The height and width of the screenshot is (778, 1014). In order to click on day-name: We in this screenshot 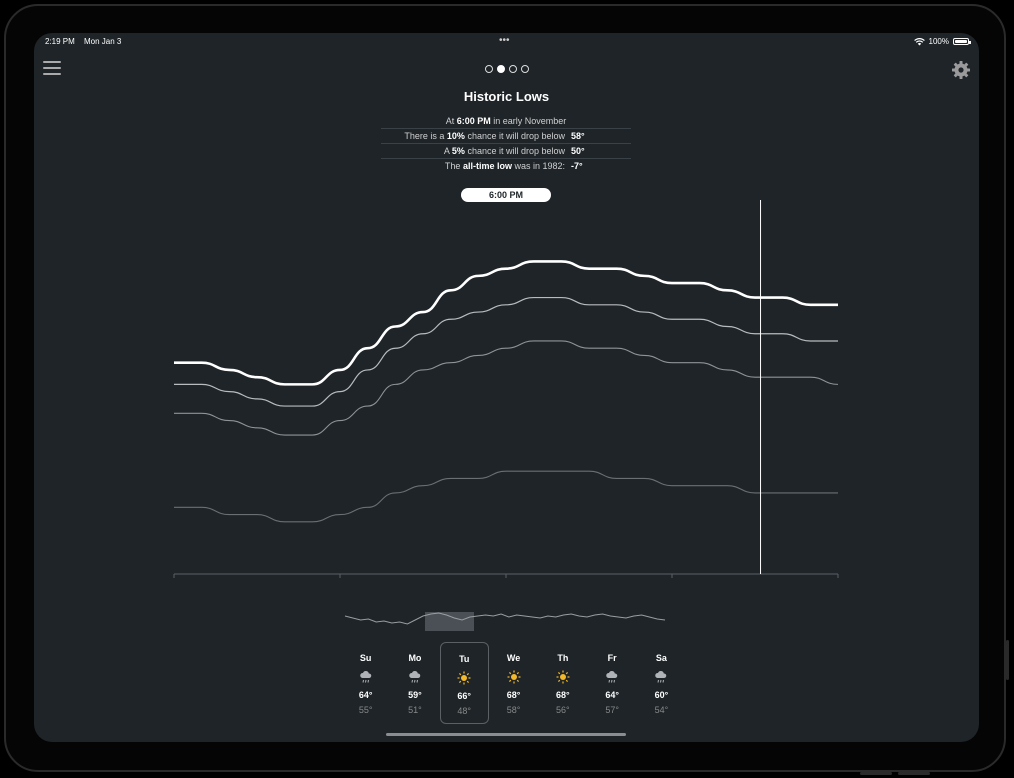, I will do `click(513, 658)`.